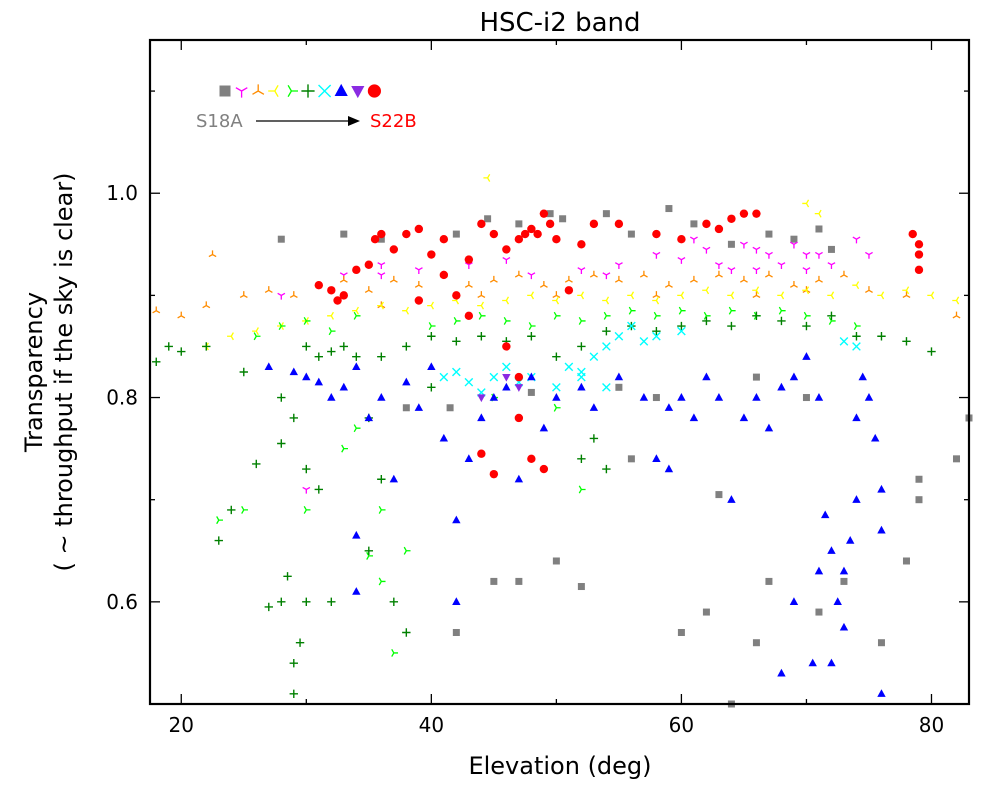  I want to click on y-tick-label: 0.8, so click(122, 398).